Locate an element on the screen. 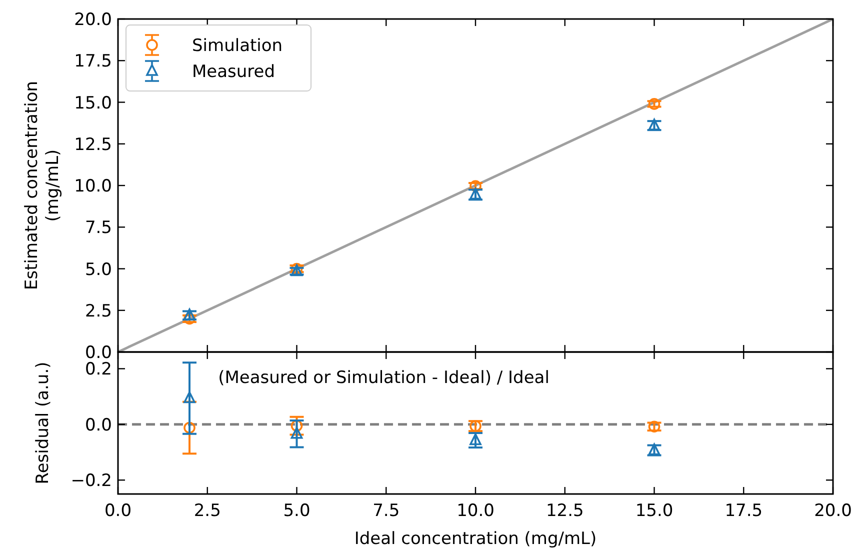  x-tick-label: 17.5 is located at coordinates (743, 511).